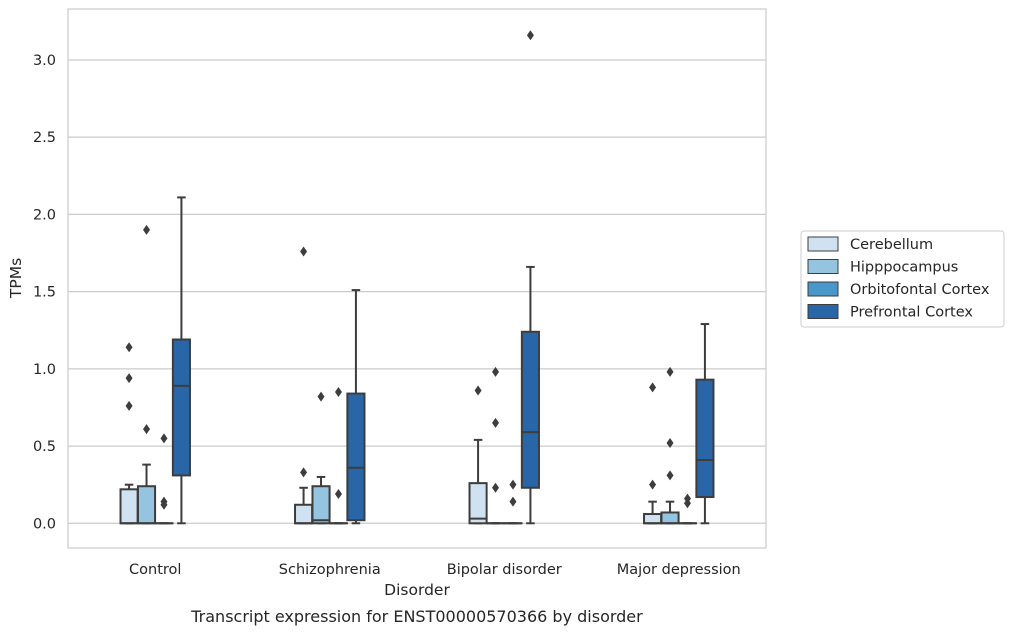 The width and height of the screenshot is (1014, 634). Describe the element at coordinates (44, 370) in the screenshot. I see `y-tick-label: 1.0` at that location.